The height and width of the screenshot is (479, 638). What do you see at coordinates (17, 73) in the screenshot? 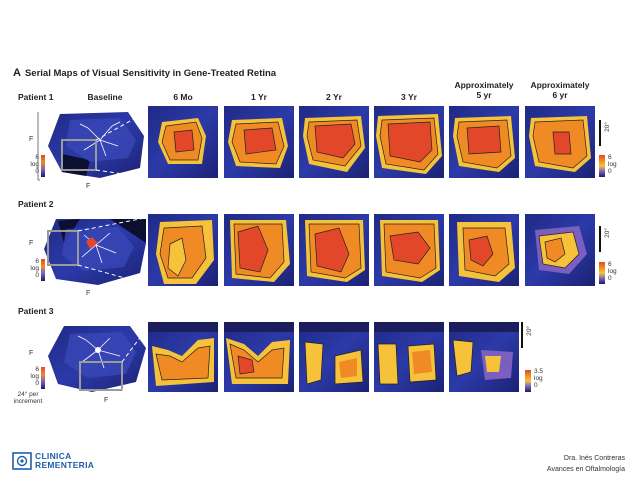
I see `figure-letter: A` at bounding box center [17, 73].